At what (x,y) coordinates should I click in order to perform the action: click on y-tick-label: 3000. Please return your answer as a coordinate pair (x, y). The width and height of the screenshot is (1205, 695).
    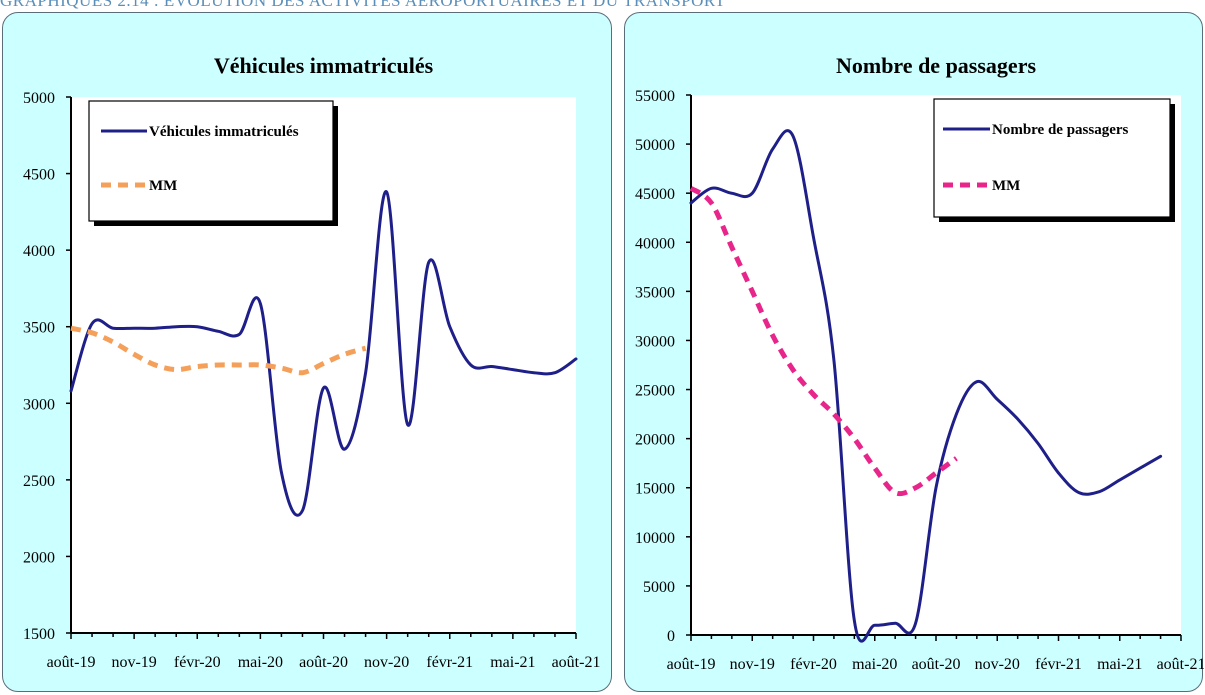
    Looking at the image, I should click on (39, 404).